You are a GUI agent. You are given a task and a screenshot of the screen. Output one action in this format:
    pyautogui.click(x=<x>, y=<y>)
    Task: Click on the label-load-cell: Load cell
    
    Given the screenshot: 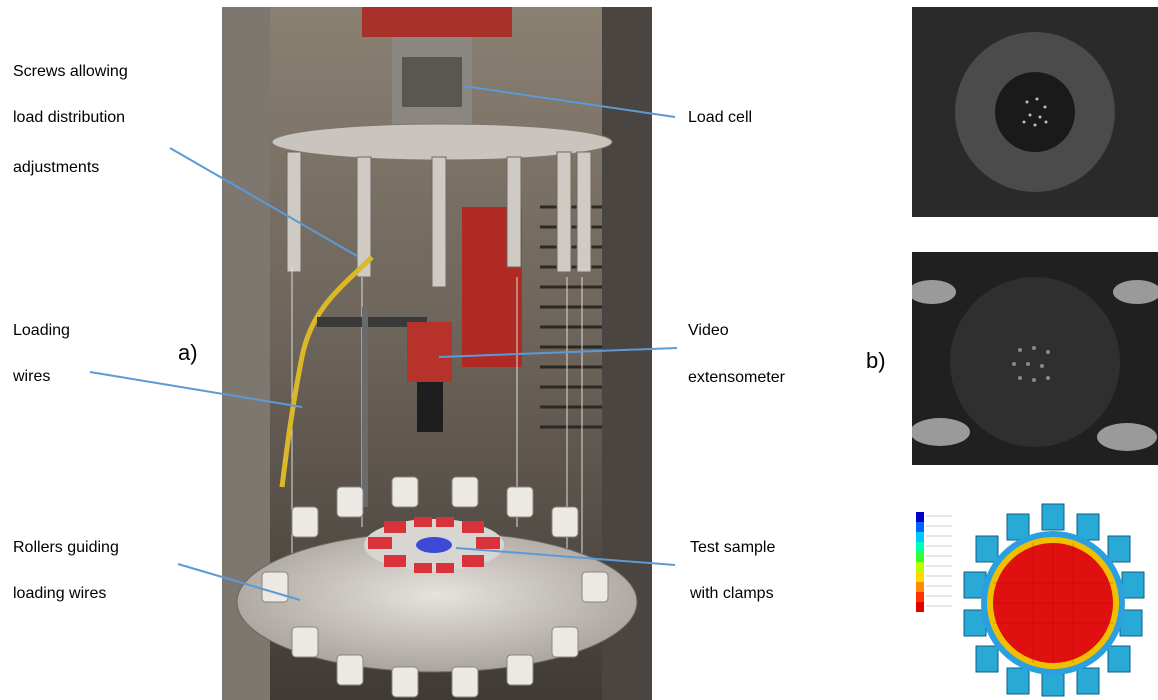 What is the action you would take?
    pyautogui.click(x=720, y=117)
    